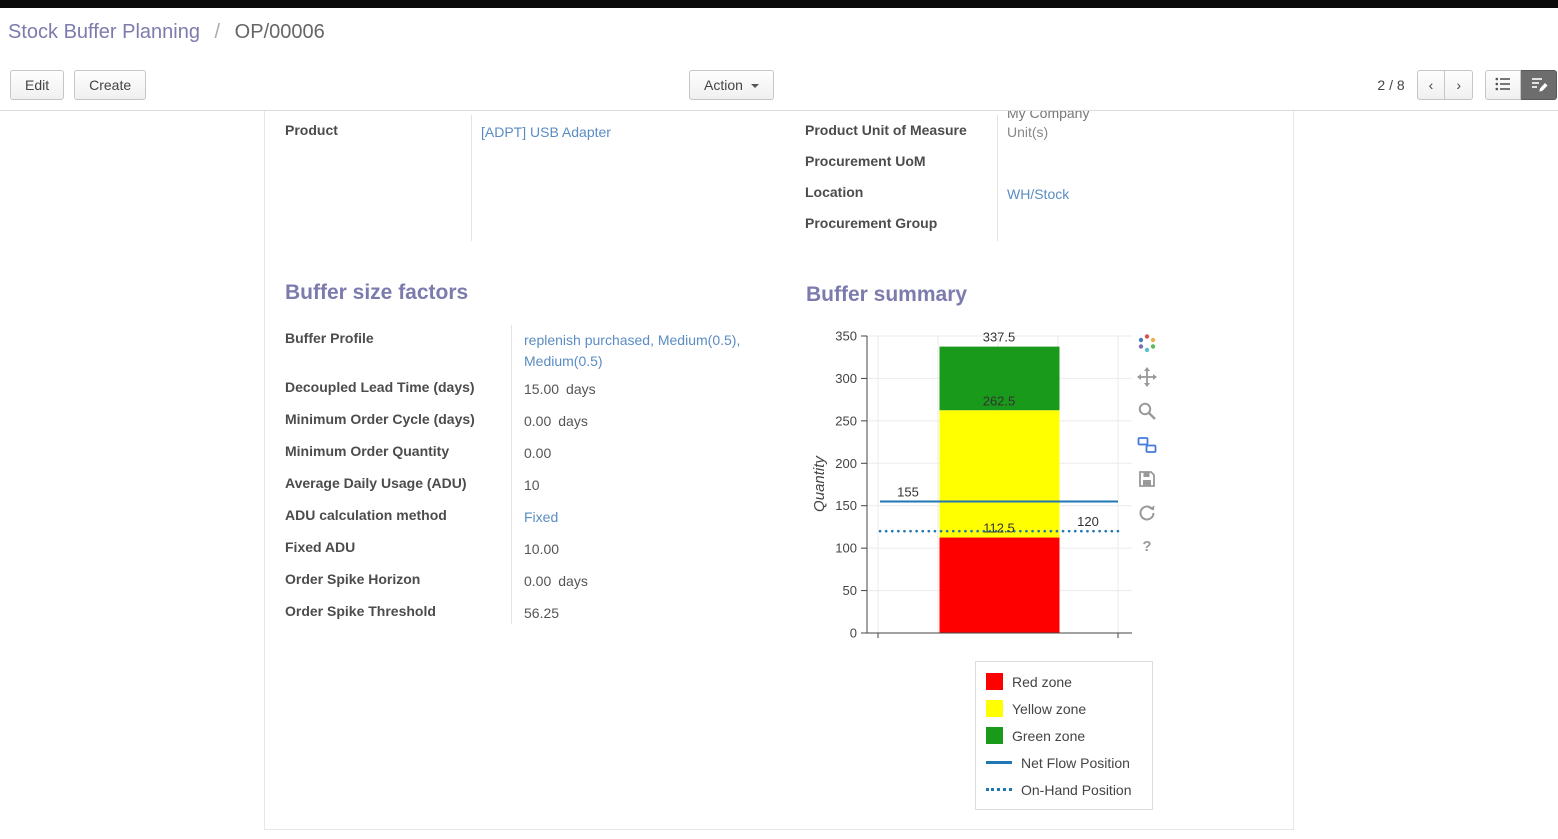  I want to click on control-panel: Edit Create Action 2 / 8 ‹ ›, so click(779, 85).